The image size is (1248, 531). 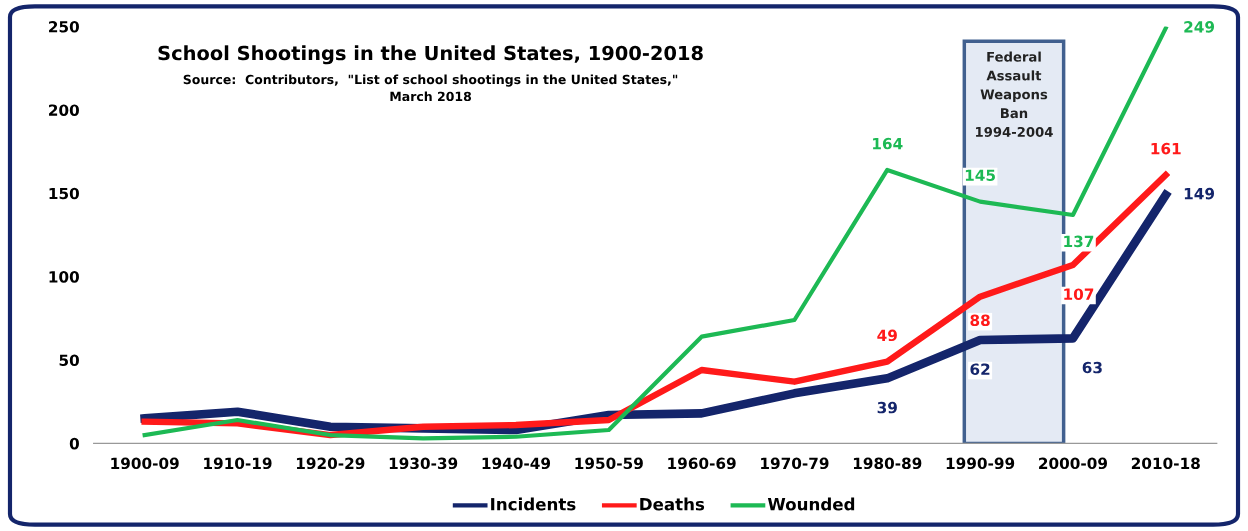 I want to click on legend-label: Wounded, so click(x=811, y=504).